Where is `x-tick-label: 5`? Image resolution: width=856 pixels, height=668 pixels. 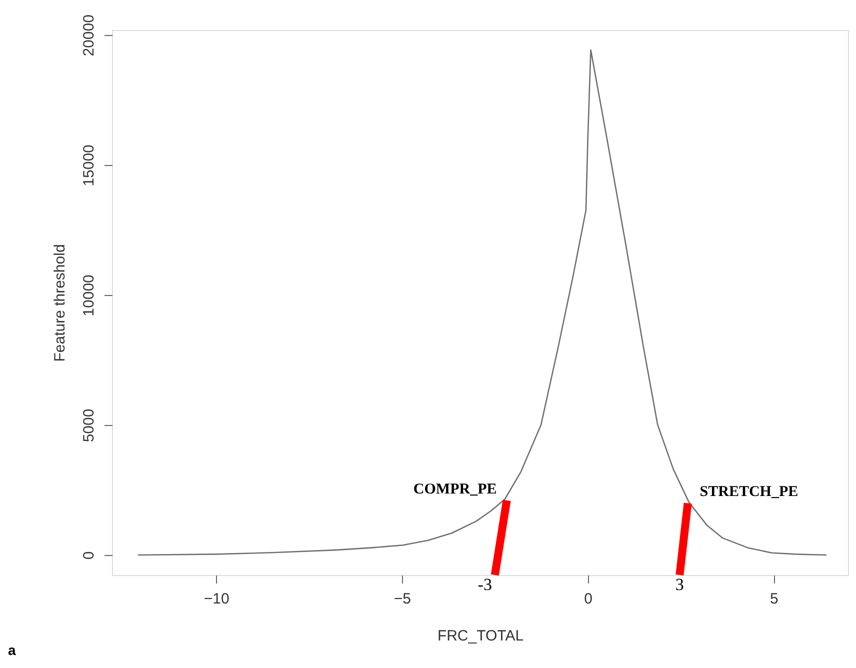
x-tick-label: 5 is located at coordinates (774, 599).